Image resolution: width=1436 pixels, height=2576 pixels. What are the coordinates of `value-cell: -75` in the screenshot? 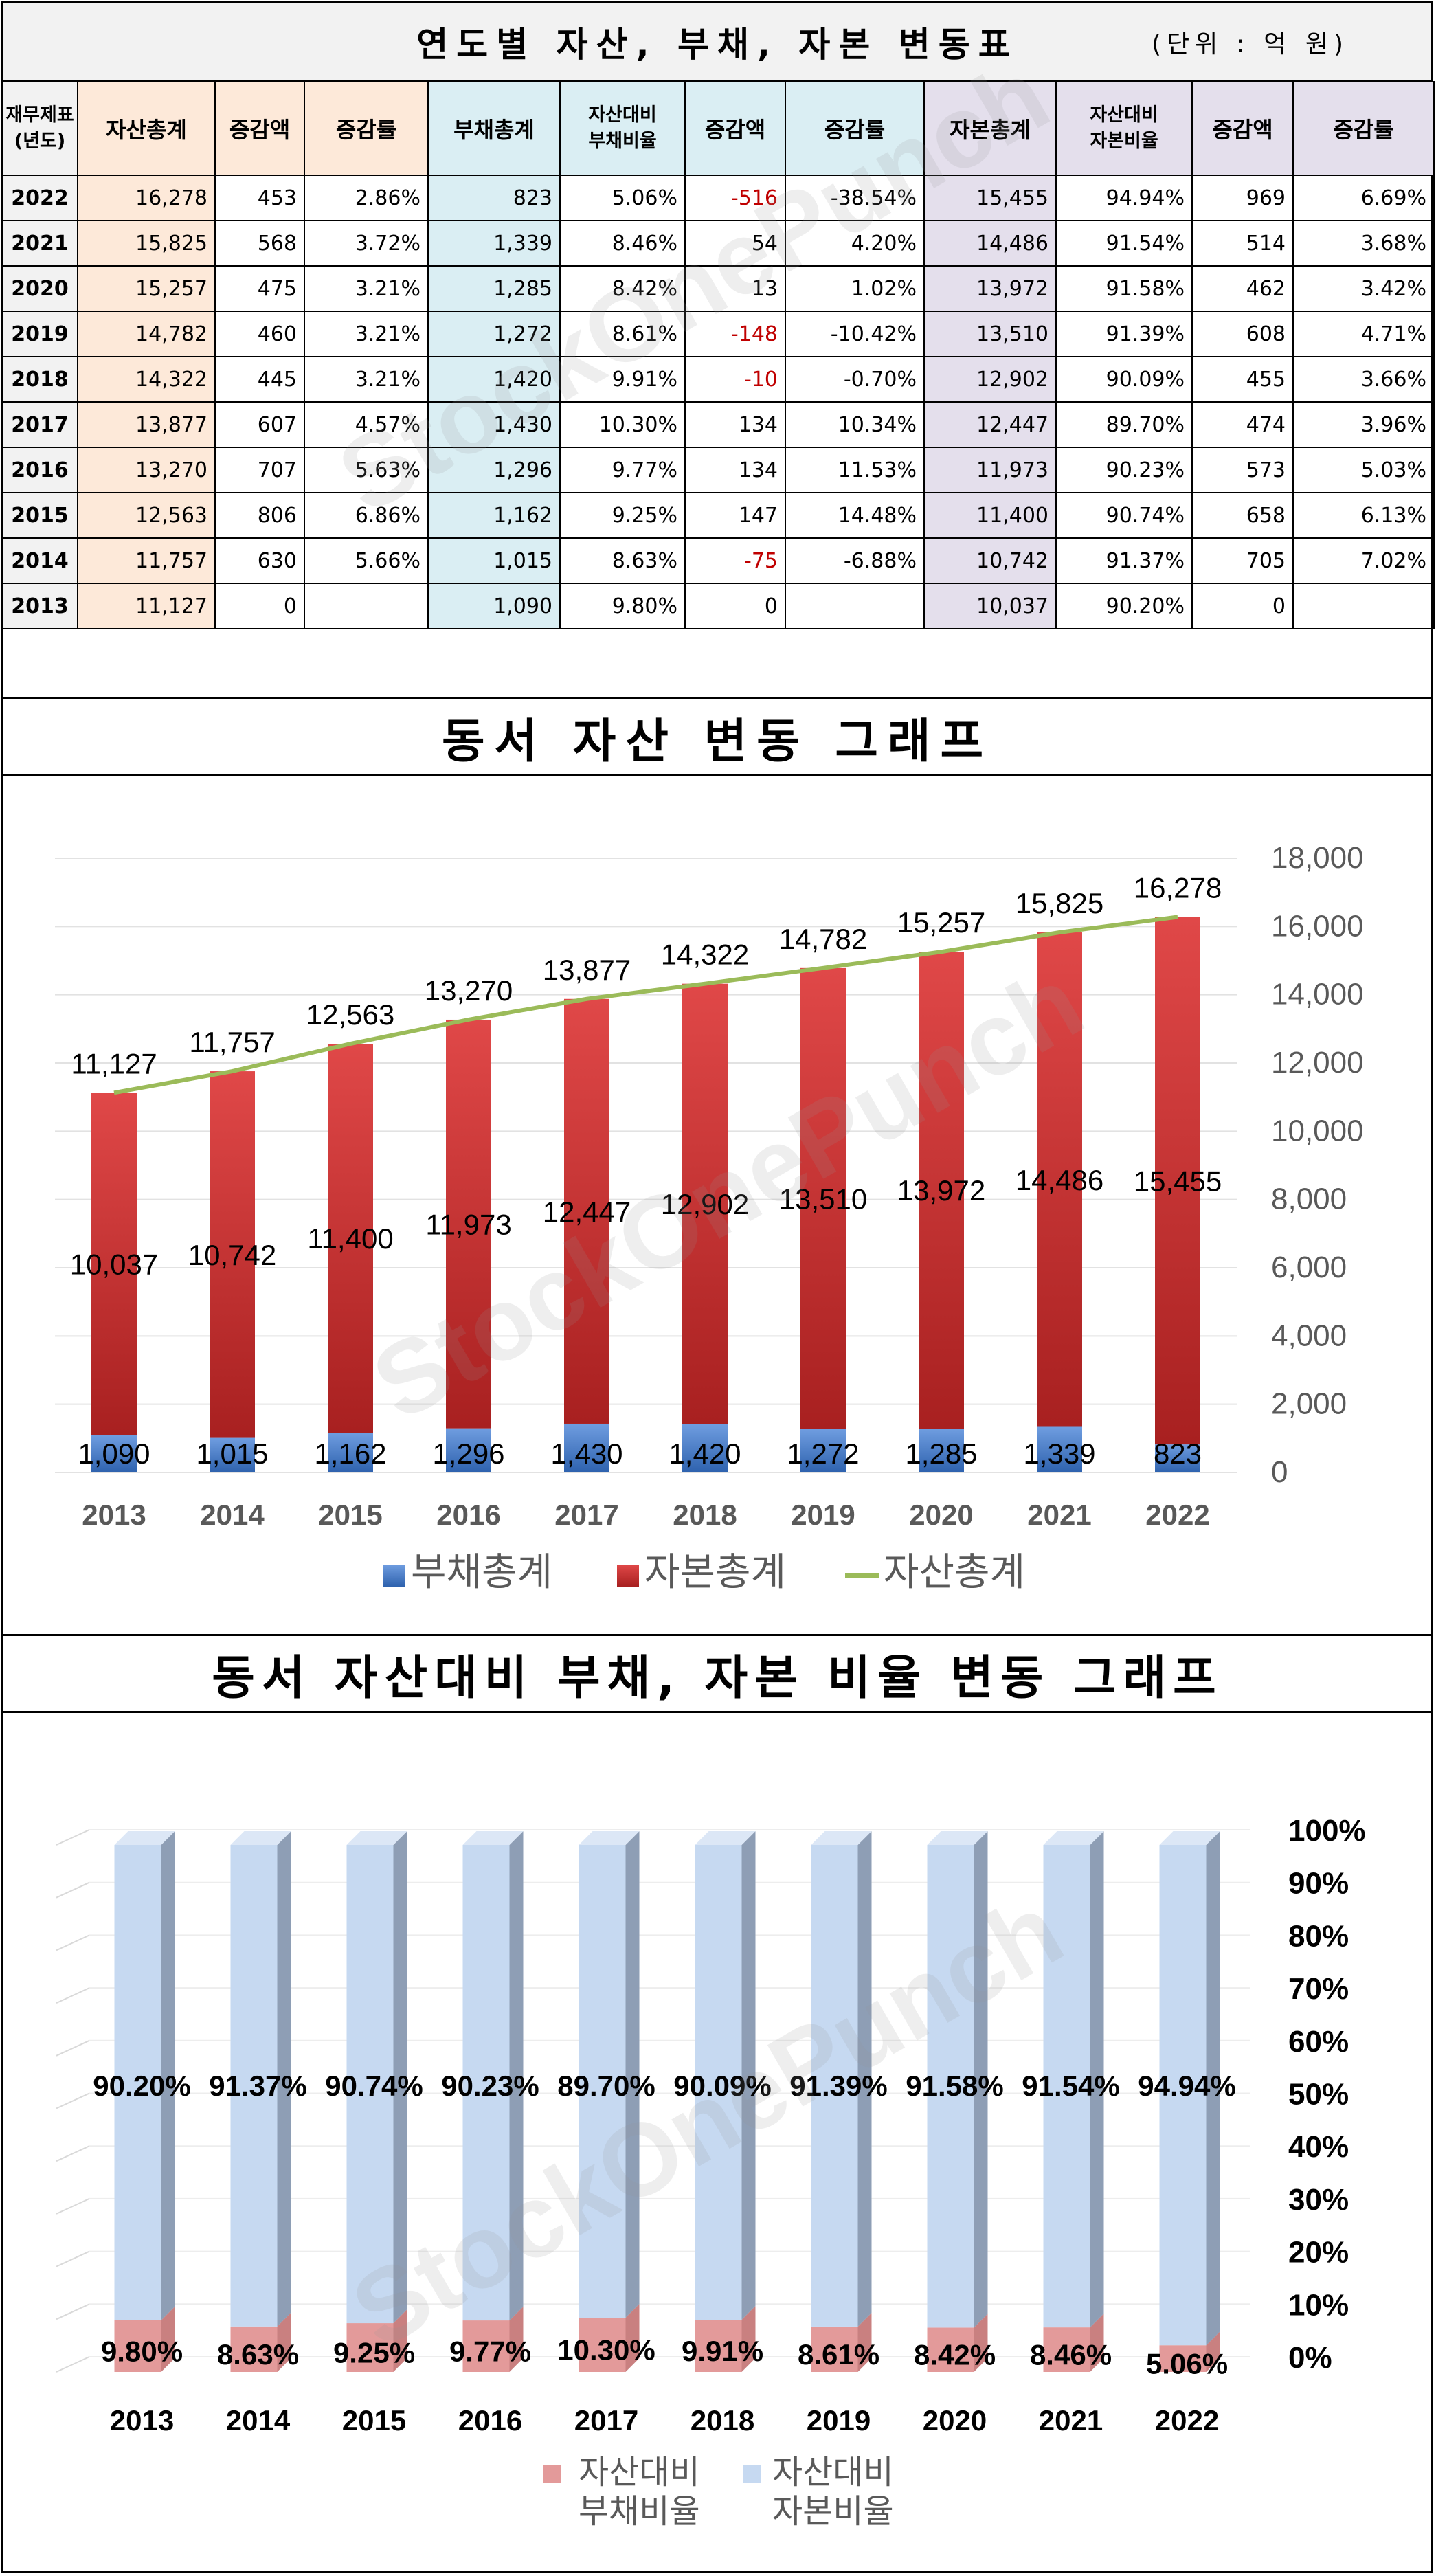 It's located at (735, 560).